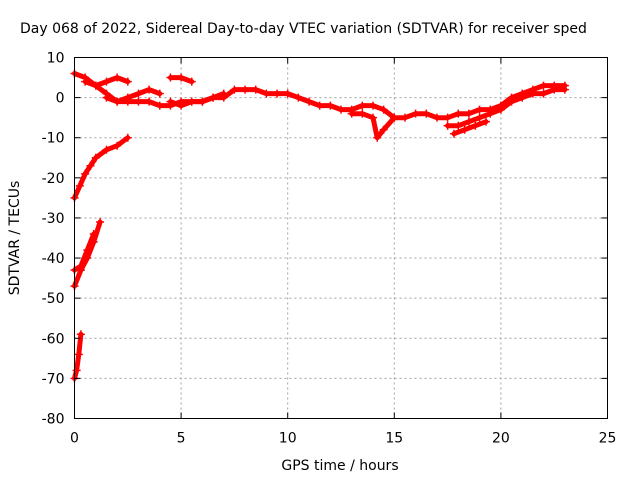 The width and height of the screenshot is (640, 480). I want to click on series-early-rise, so click(101, 167).